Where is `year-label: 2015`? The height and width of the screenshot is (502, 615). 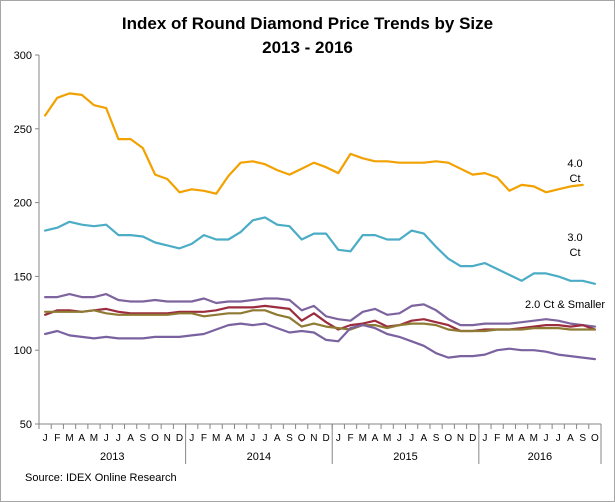
year-label: 2015 is located at coordinates (405, 457).